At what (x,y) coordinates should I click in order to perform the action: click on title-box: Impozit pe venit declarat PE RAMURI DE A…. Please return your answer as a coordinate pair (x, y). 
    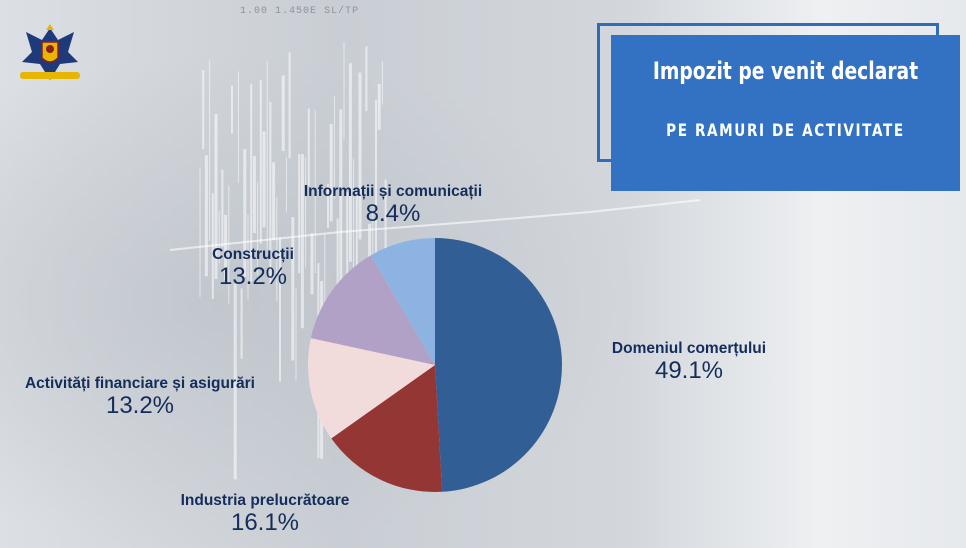
    Looking at the image, I should click on (785, 113).